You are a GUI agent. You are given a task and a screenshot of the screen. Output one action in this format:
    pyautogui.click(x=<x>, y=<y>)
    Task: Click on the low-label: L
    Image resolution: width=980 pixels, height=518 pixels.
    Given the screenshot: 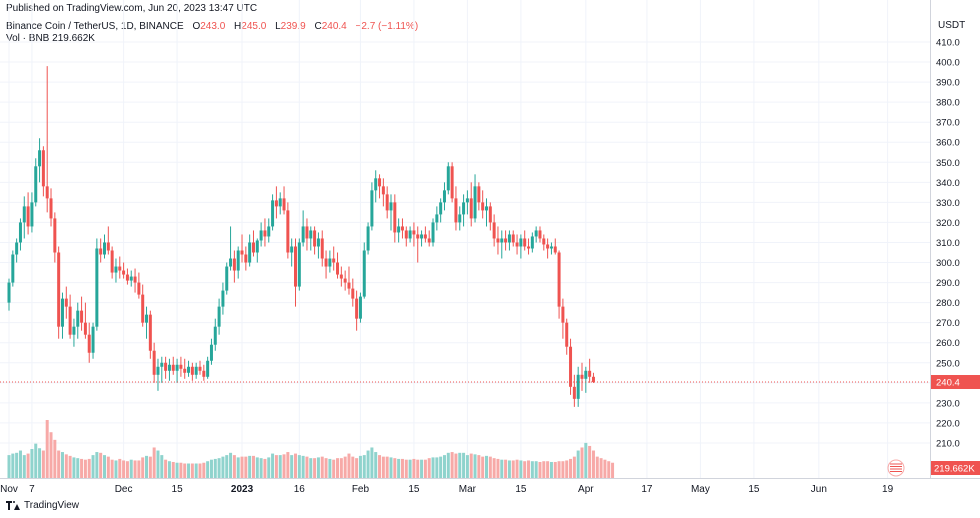 What is the action you would take?
    pyautogui.click(x=278, y=26)
    